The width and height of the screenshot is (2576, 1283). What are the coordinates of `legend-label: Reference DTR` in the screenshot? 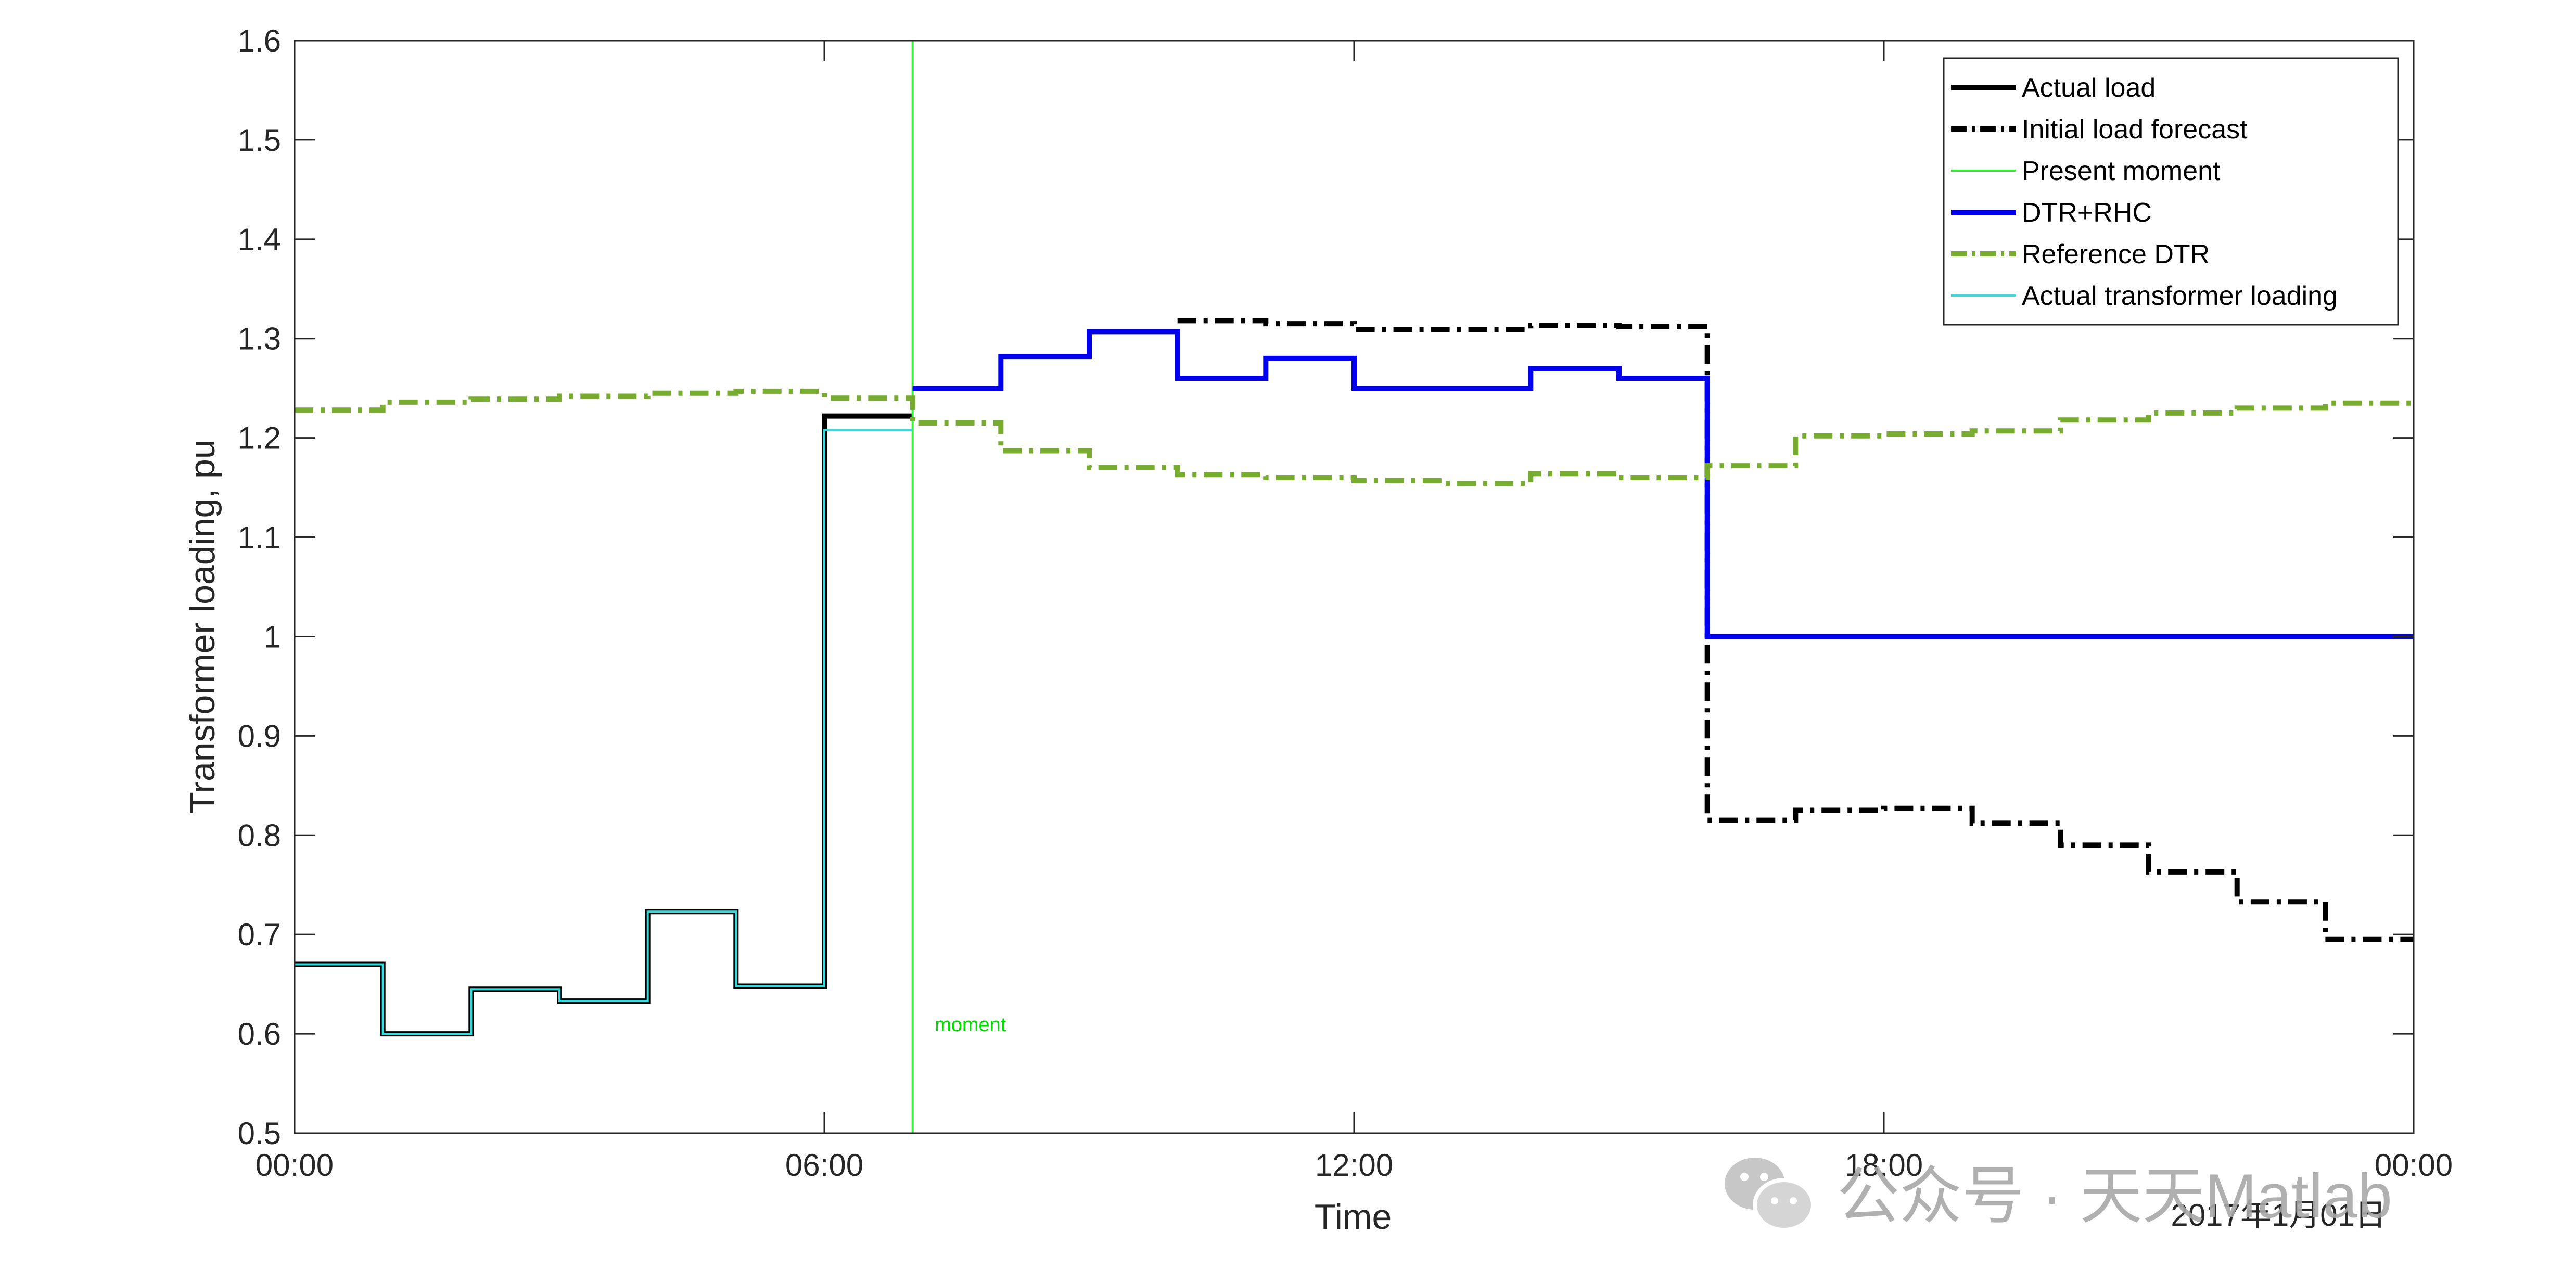 It's located at (2116, 254).